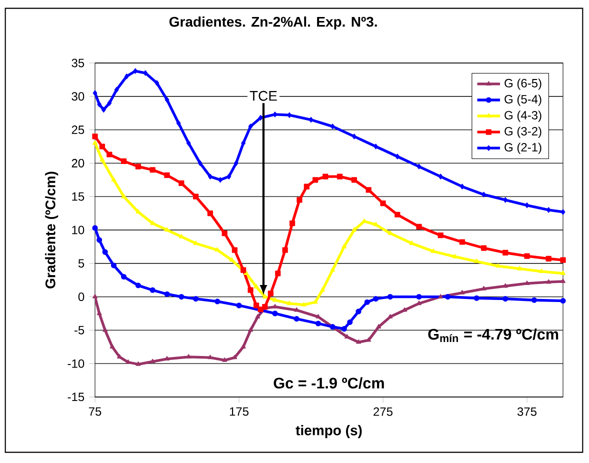  What do you see at coordinates (273, 23) in the screenshot?
I see `chart-title: Gradientes. Zn-2%Al. Exp. Nº3.` at bounding box center [273, 23].